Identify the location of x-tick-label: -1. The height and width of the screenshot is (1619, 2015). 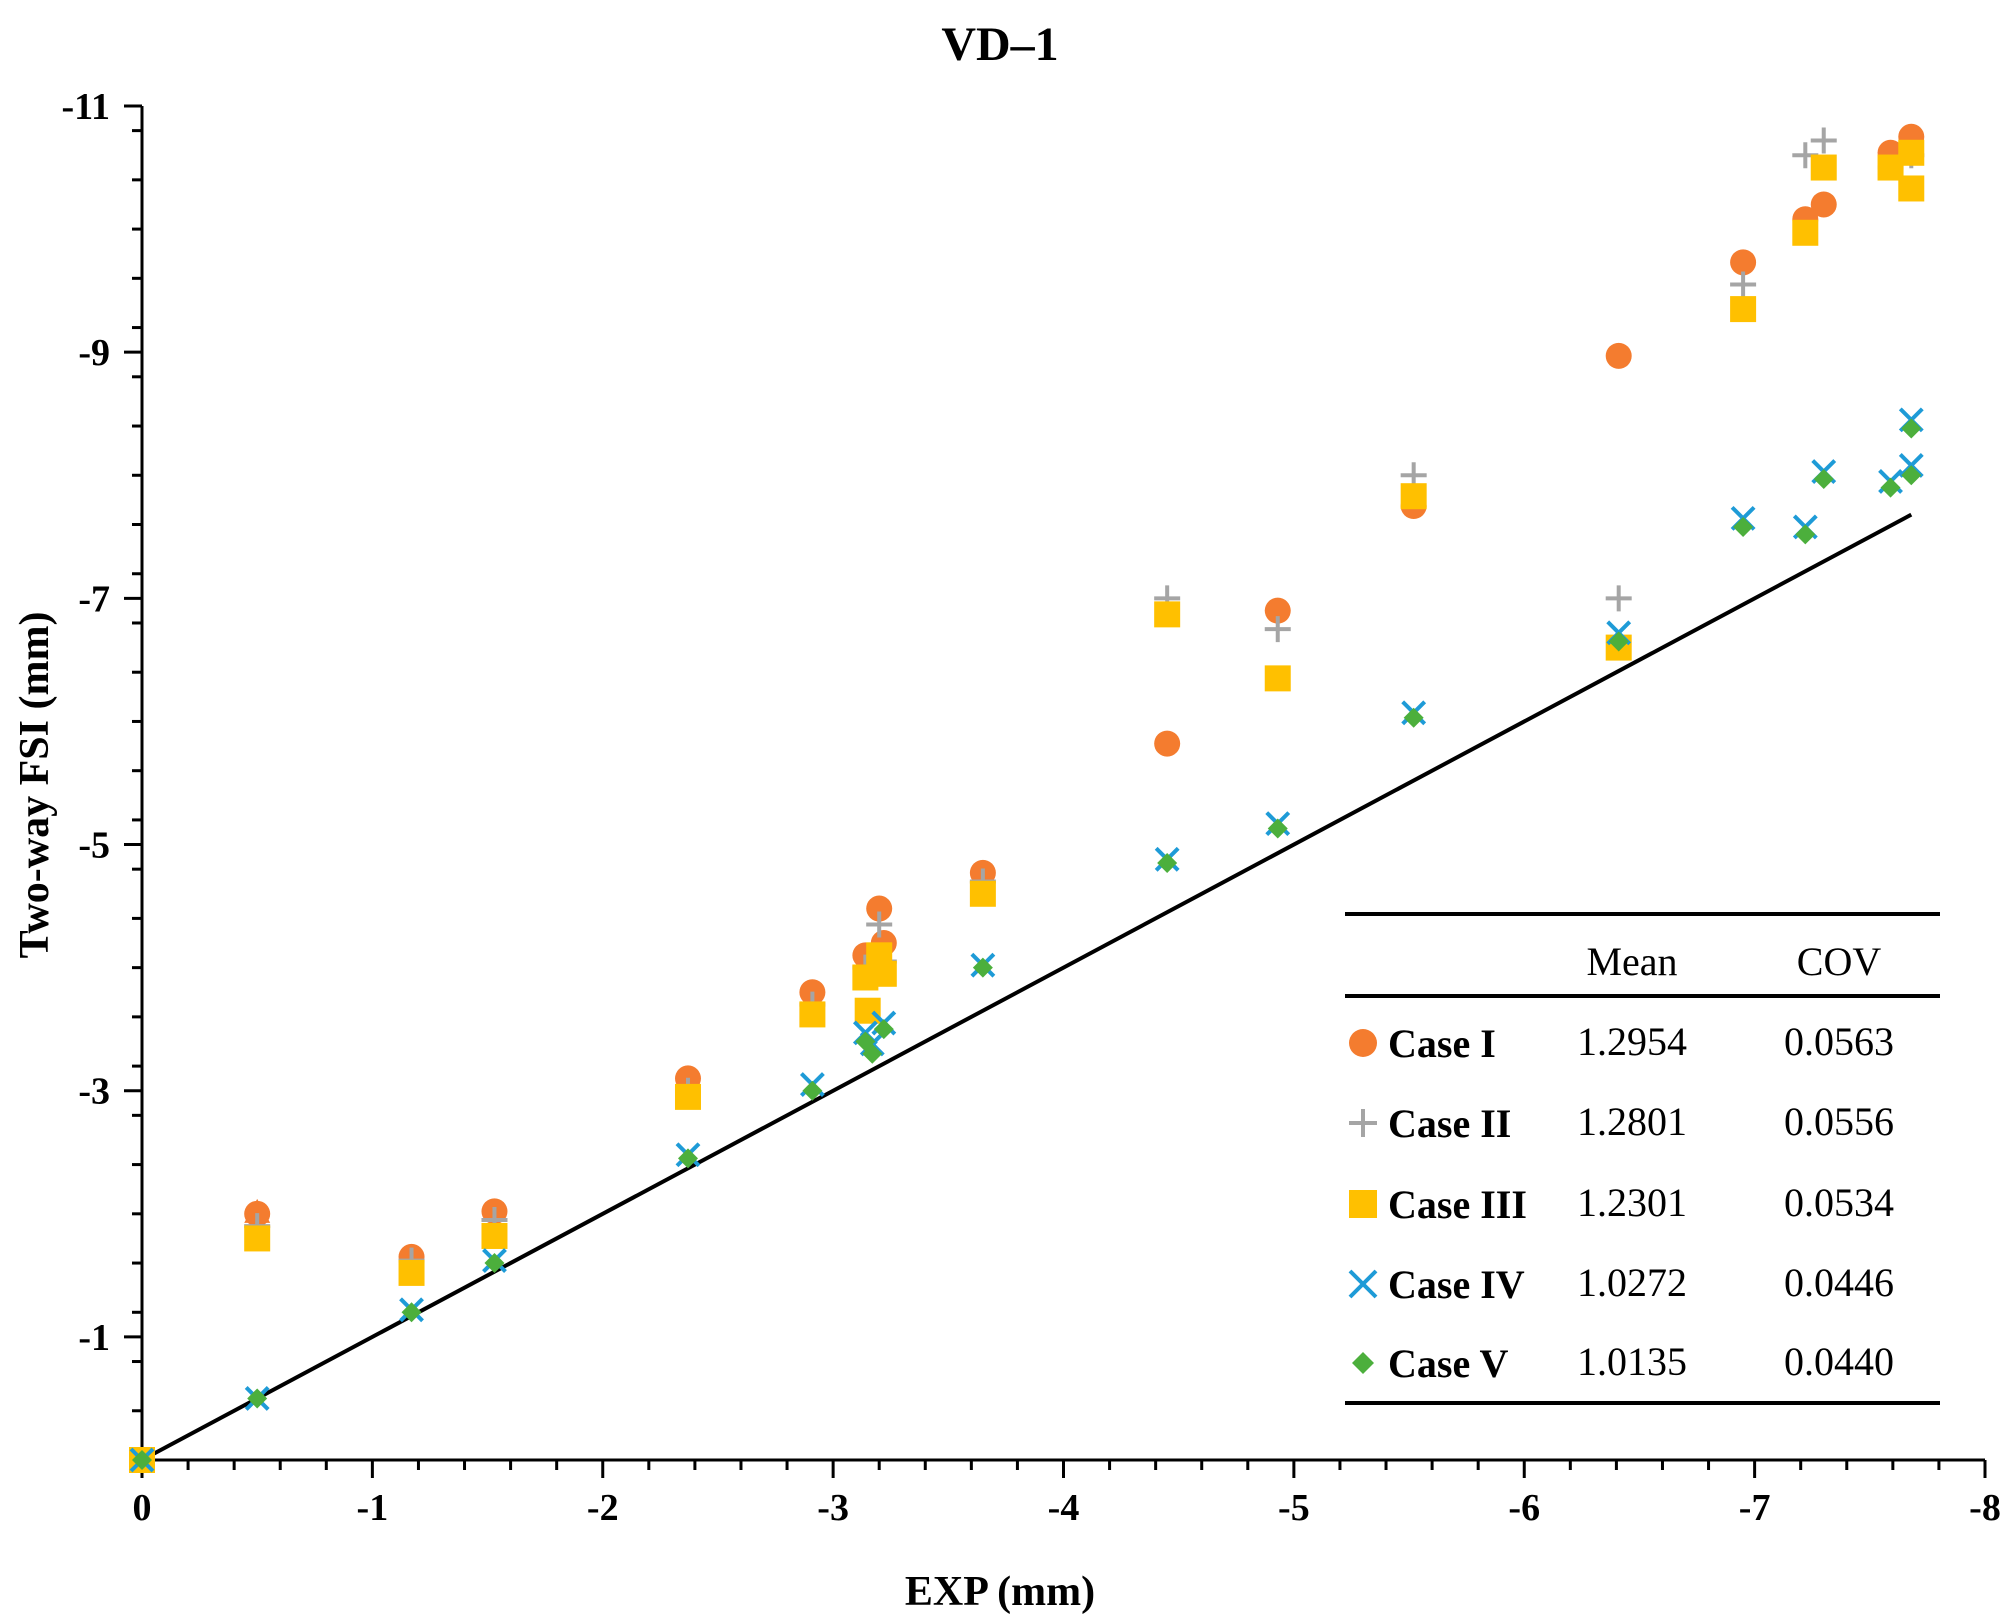
(373, 1508).